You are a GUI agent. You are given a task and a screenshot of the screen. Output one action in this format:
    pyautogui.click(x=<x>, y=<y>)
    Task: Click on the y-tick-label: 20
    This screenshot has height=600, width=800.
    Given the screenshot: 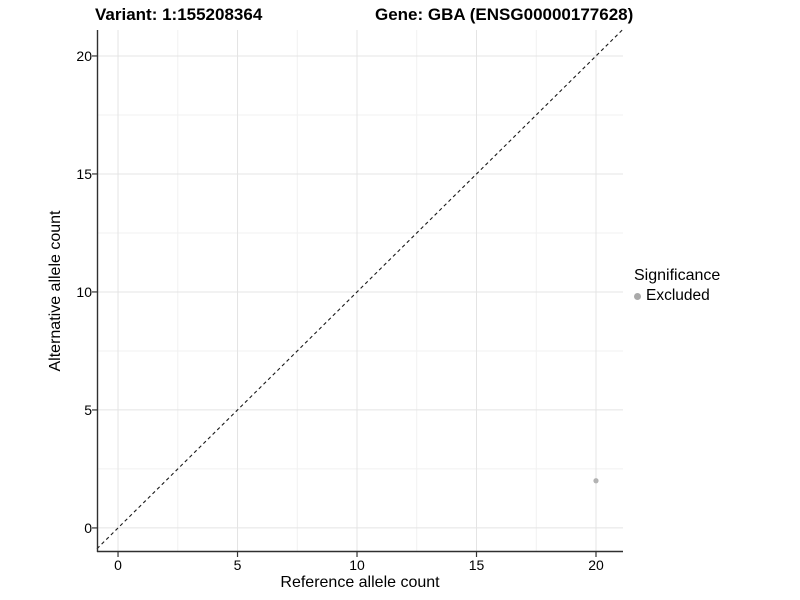 What is the action you would take?
    pyautogui.click(x=84, y=55)
    